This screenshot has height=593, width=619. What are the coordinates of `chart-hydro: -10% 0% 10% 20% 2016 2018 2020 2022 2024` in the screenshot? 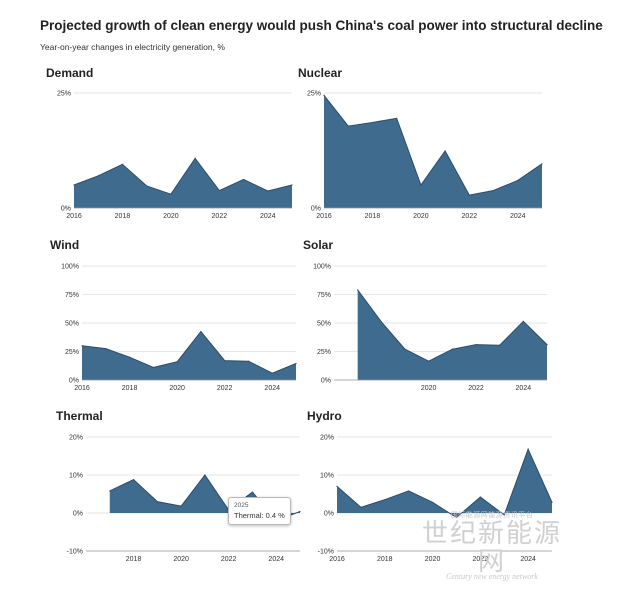 It's located at (435, 499).